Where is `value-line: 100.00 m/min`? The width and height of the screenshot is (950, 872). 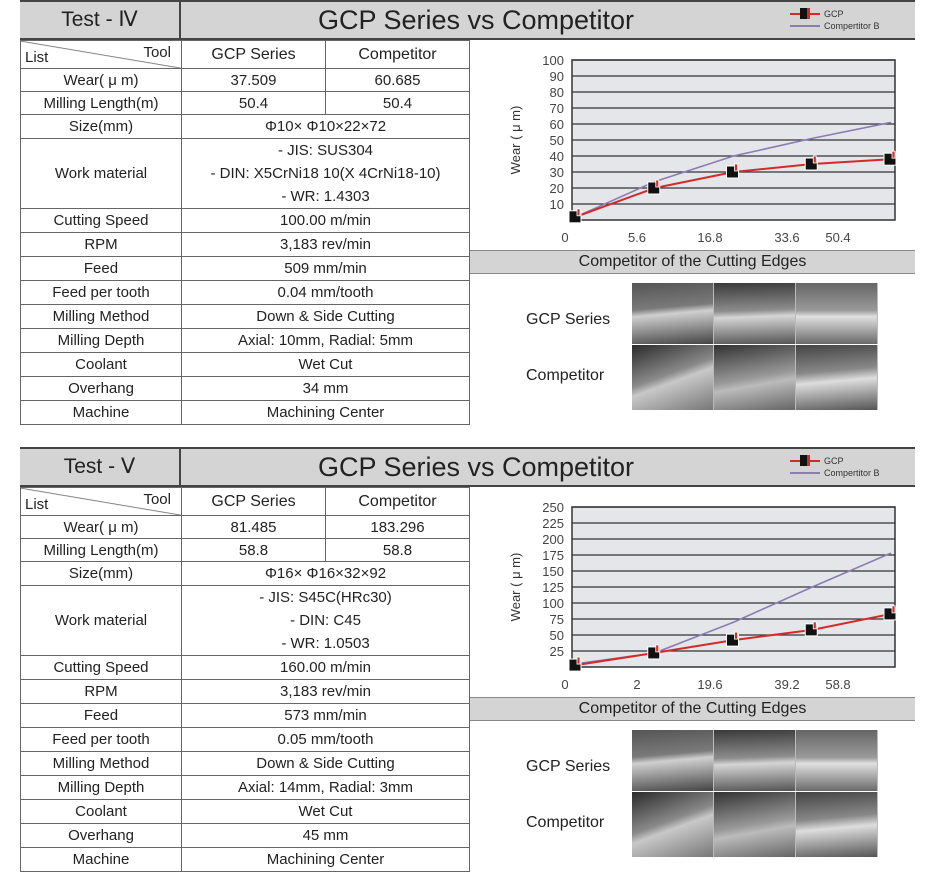 value-line: 100.00 m/min is located at coordinates (325, 220).